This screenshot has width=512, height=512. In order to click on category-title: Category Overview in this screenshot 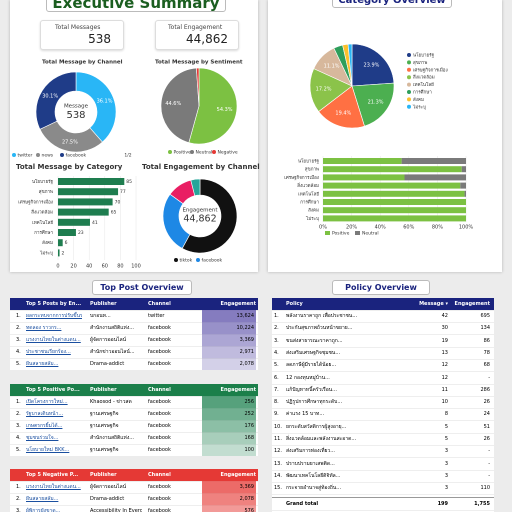, I will do `click(392, 4)`.